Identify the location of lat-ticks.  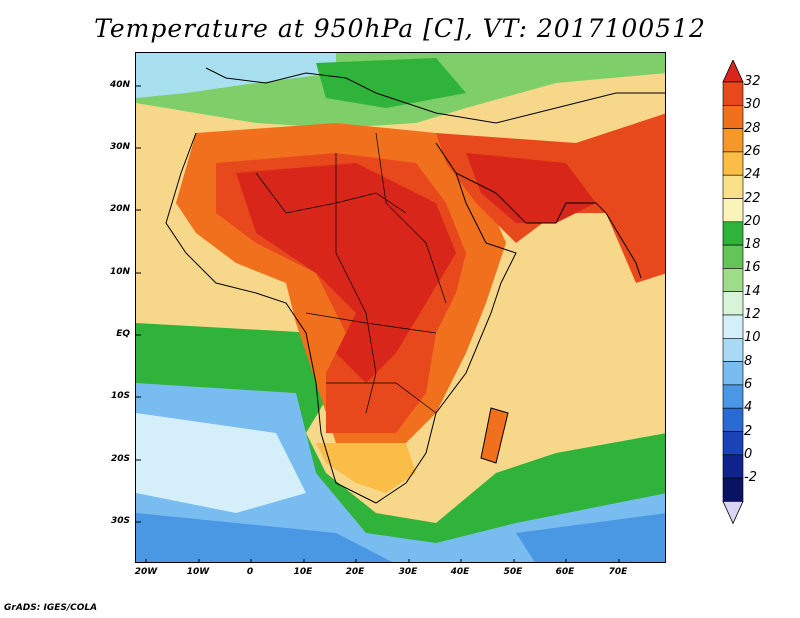
(138, 304).